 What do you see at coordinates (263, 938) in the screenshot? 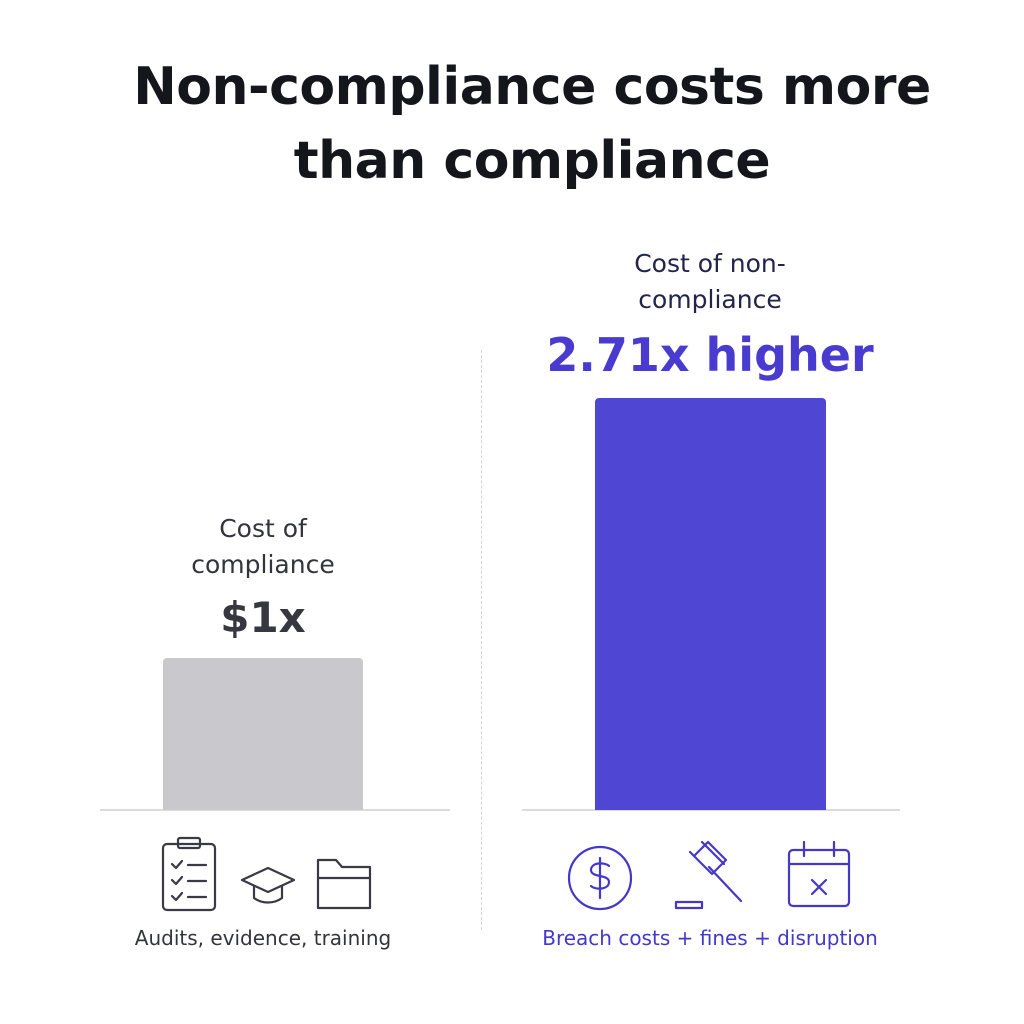
I see `caption: Audits, evidence, training` at bounding box center [263, 938].